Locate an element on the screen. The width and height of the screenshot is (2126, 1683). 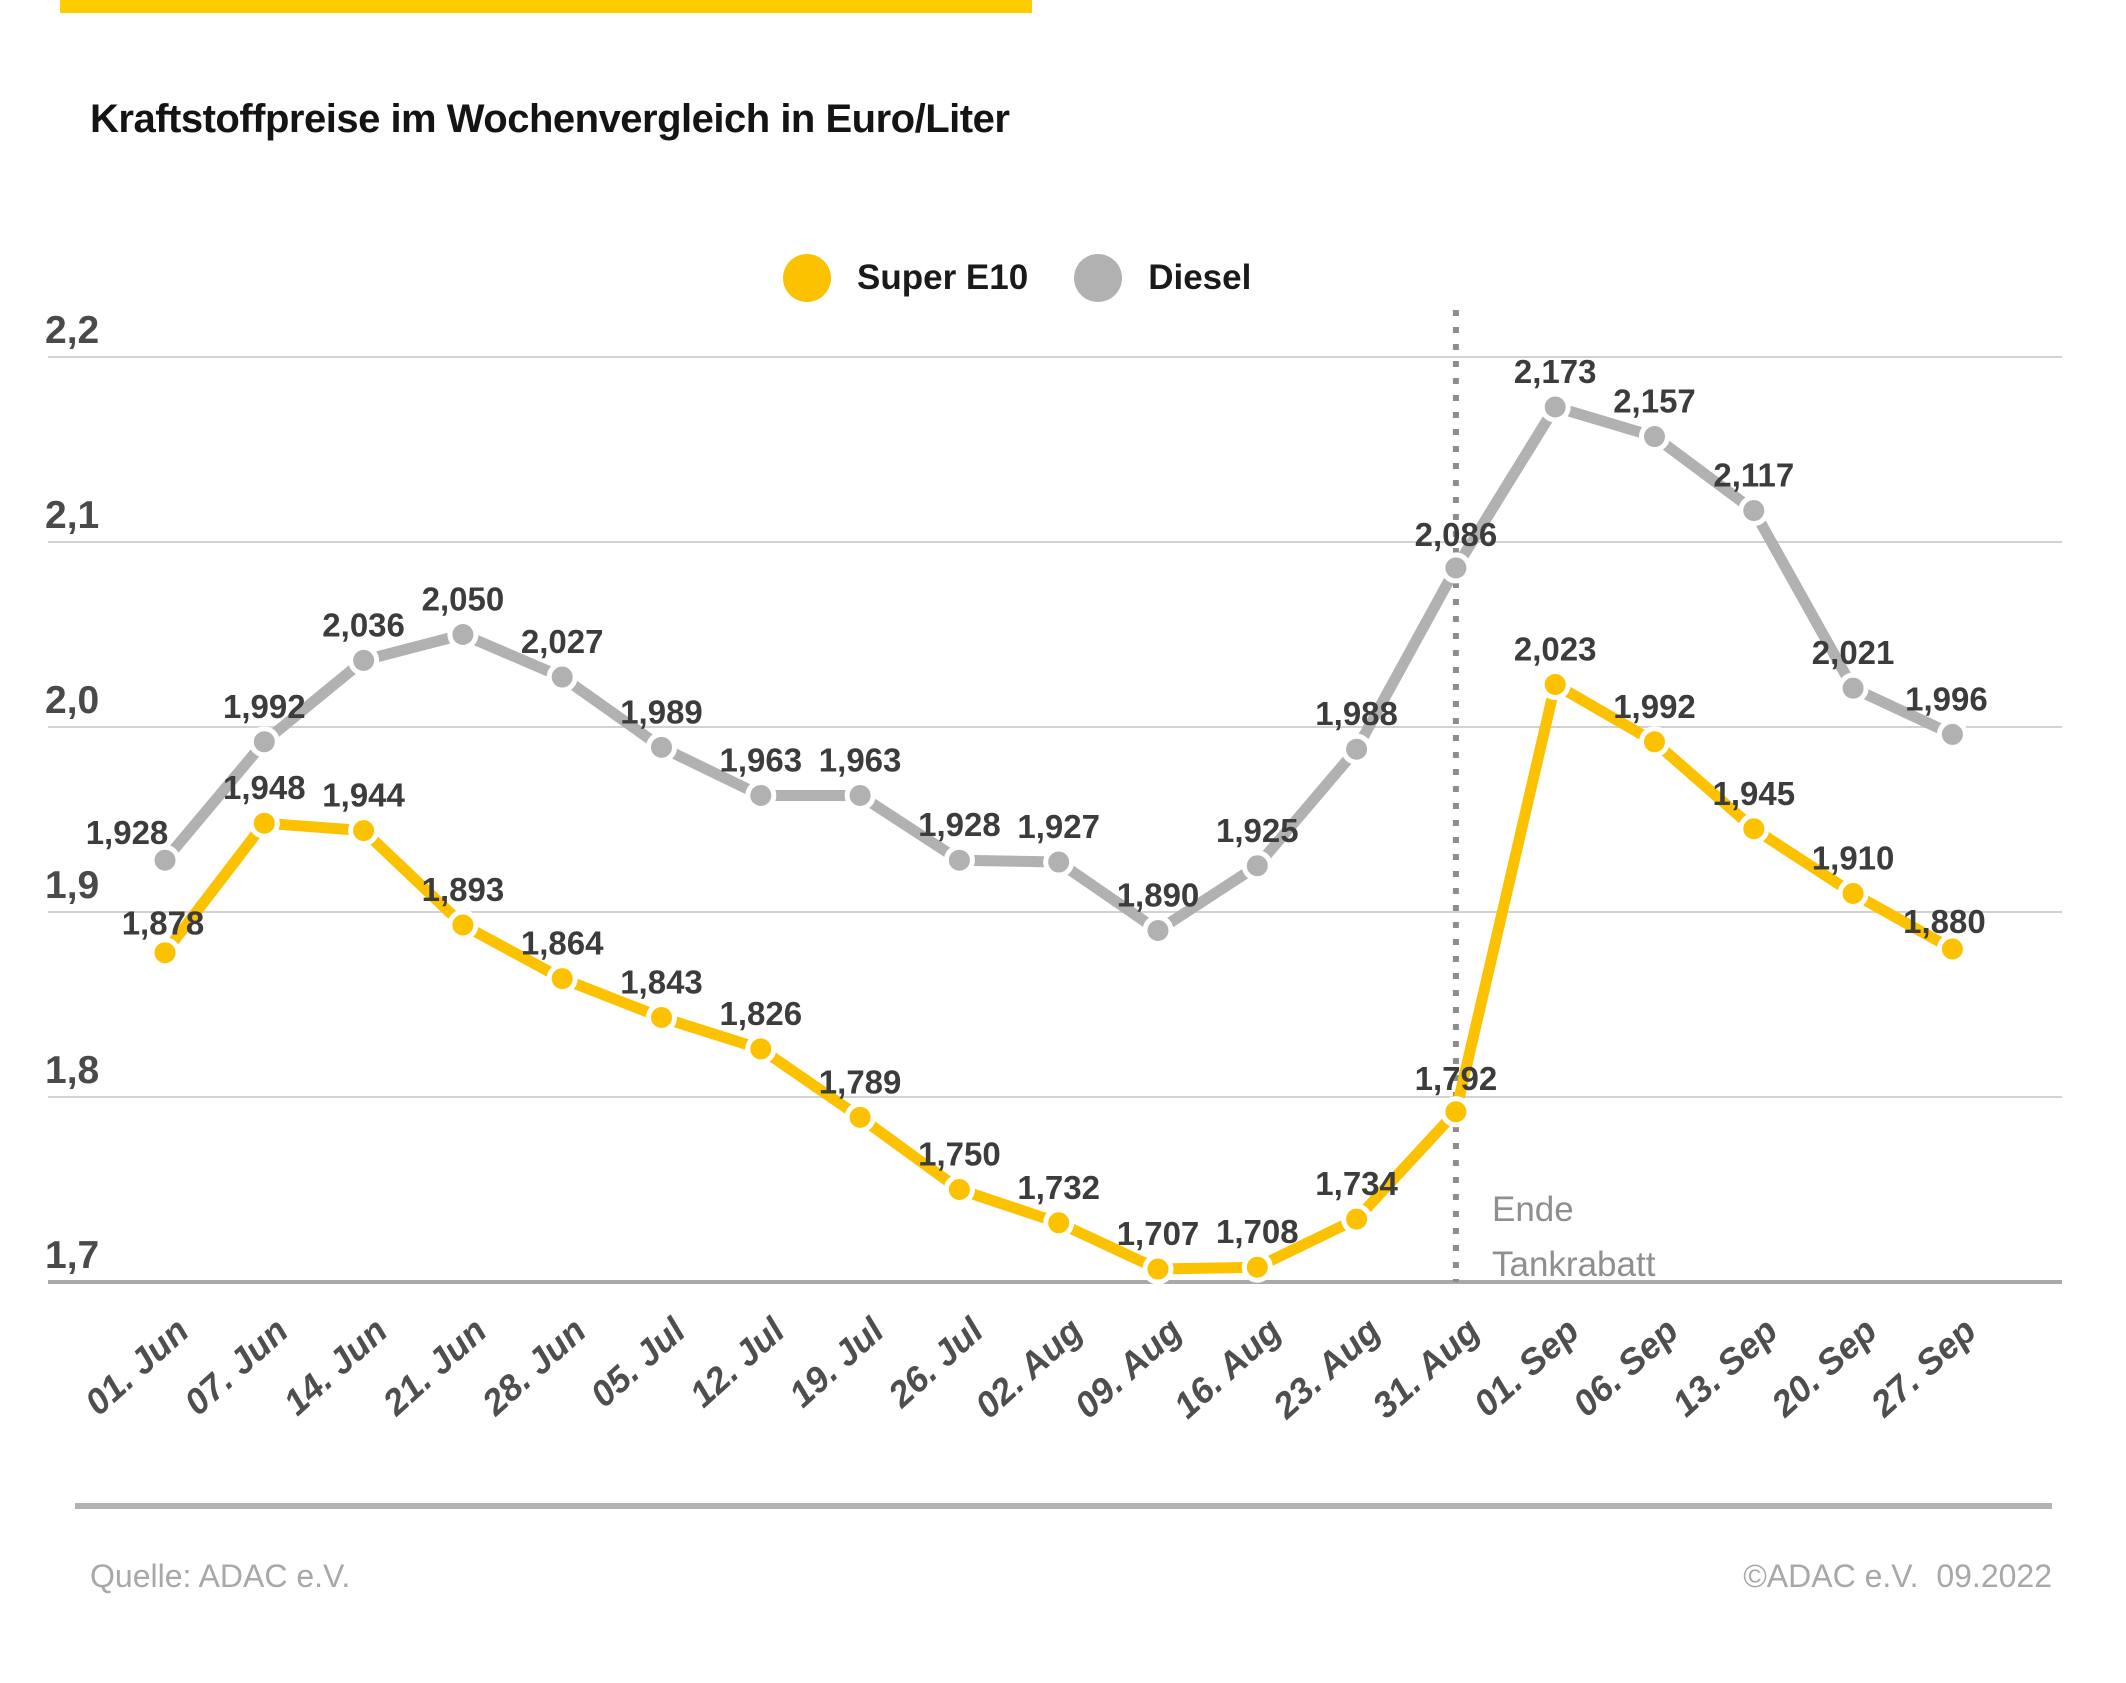
super-e10-data-label: 1,944 is located at coordinates (363, 795).